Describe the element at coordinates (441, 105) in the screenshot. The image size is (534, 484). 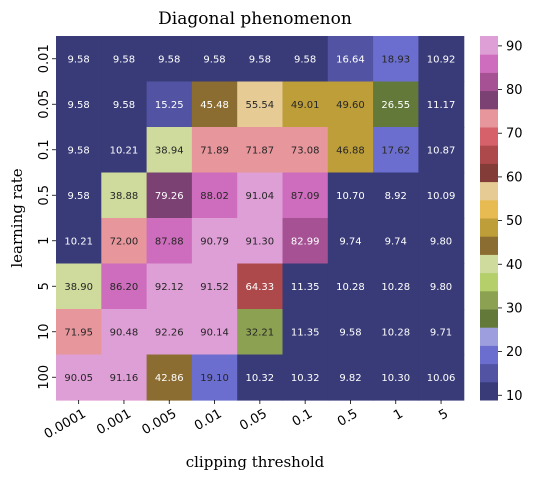
I see `cell-value-label: 11.17` at that location.